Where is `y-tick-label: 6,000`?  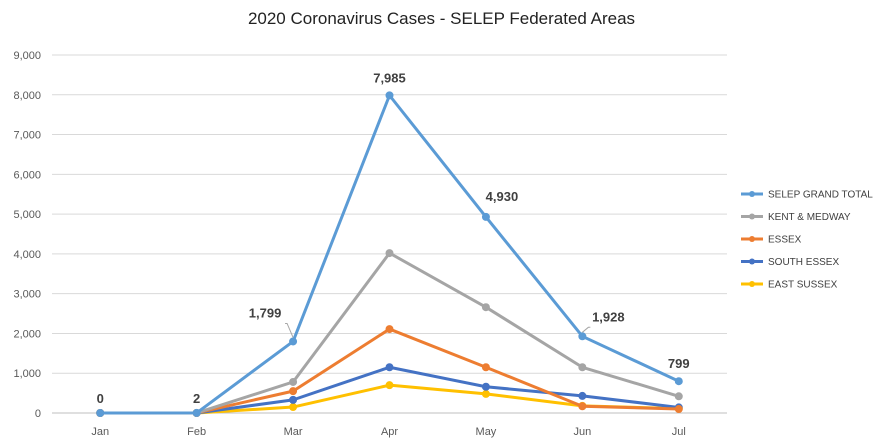
y-tick-label: 6,000 is located at coordinates (27, 175).